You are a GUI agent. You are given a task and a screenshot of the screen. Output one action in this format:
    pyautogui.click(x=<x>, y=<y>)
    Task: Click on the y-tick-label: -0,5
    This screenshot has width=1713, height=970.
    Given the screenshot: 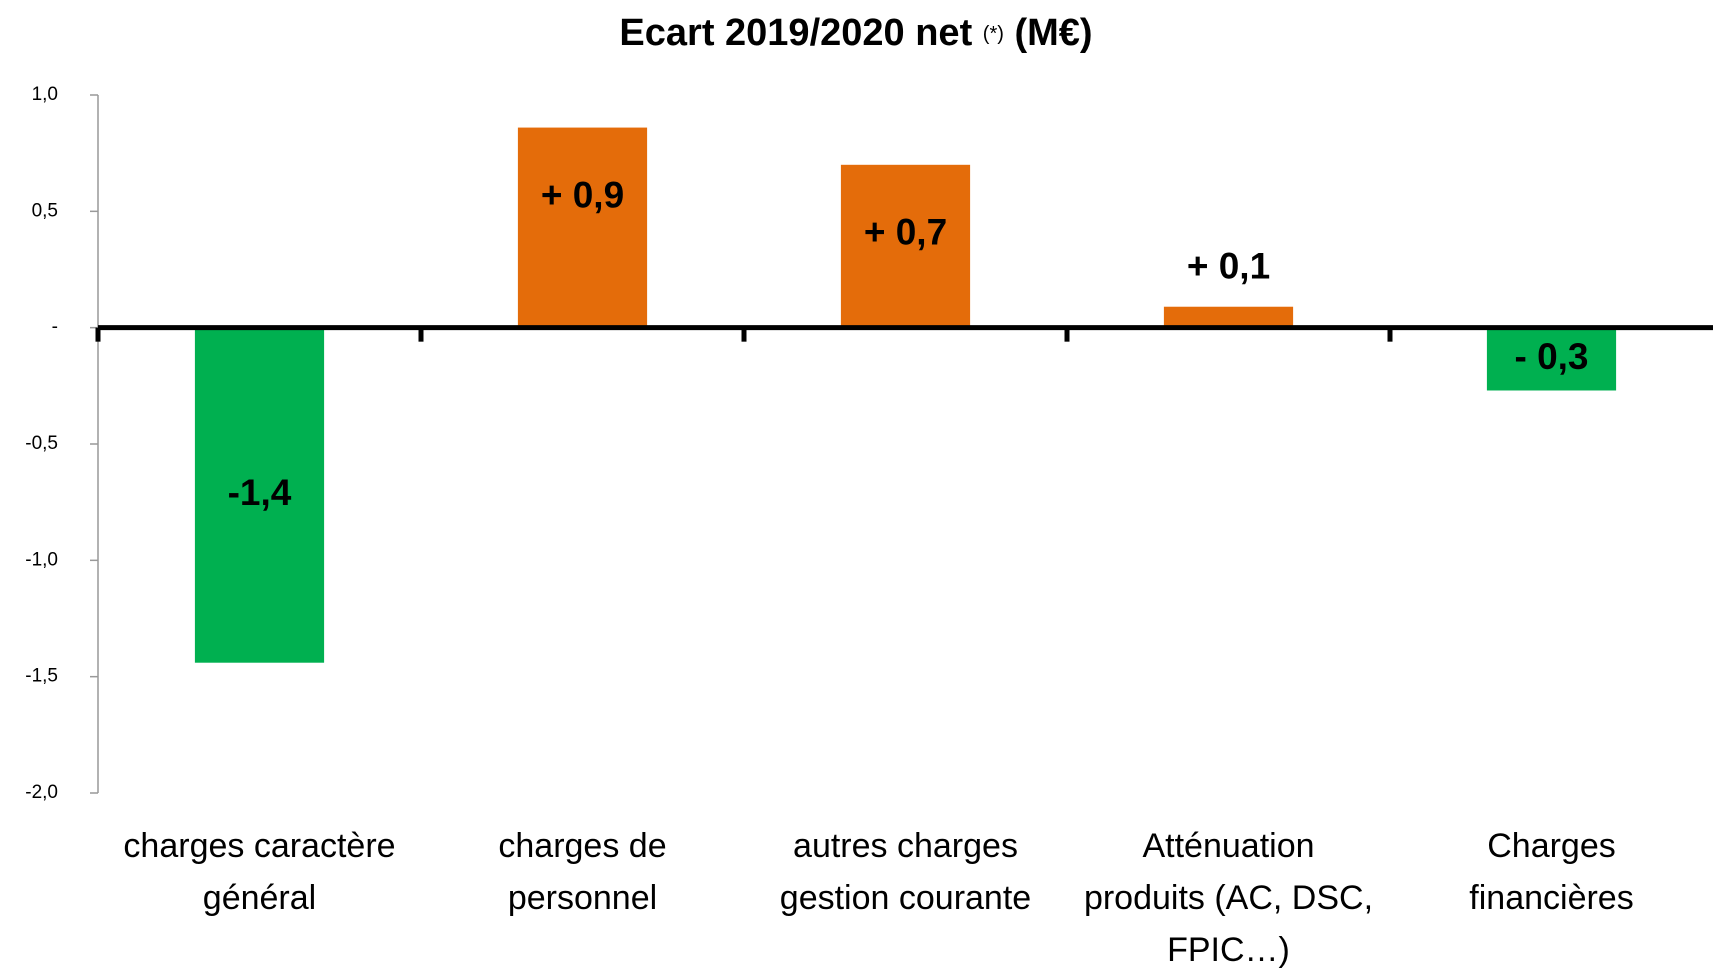 What is the action you would take?
    pyautogui.click(x=41, y=443)
    